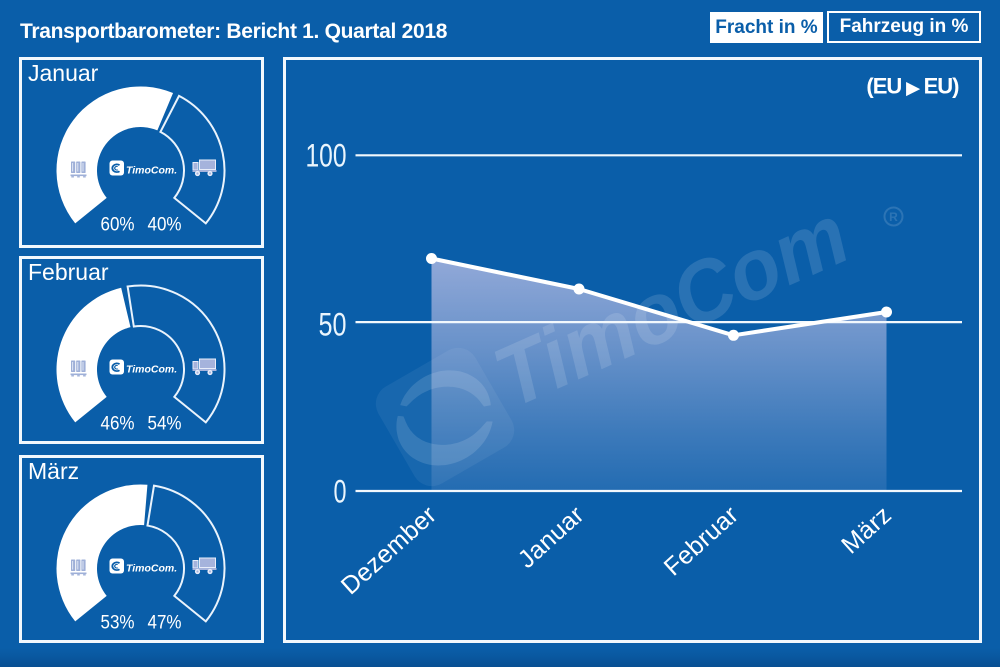 Image resolution: width=1000 pixels, height=667 pixels. I want to click on svg-text: Januar, so click(551, 537).